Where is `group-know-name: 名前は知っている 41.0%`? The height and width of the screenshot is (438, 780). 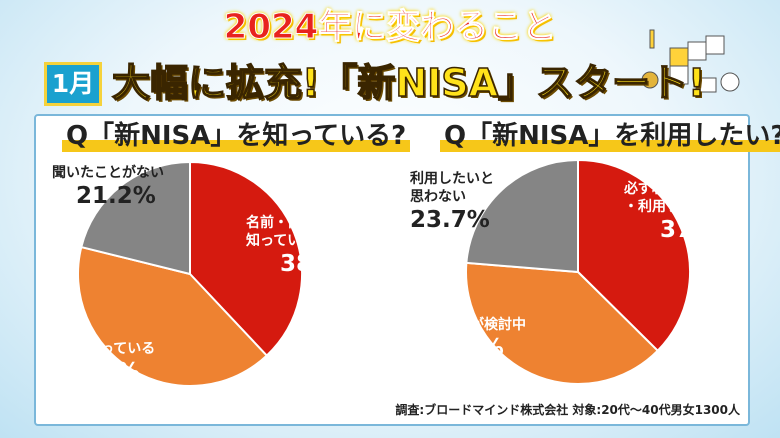 group-know-name: 名前は知っている 41.0% is located at coordinates (99, 363).